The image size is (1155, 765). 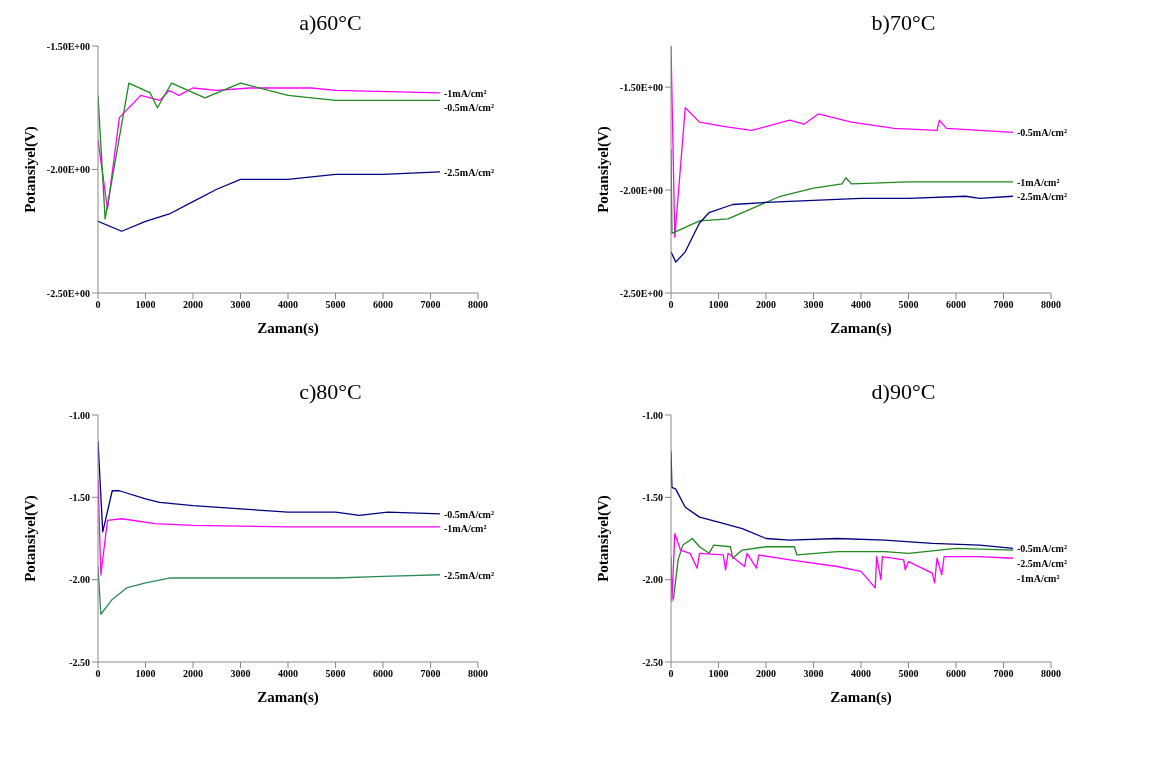 What do you see at coordinates (903, 23) in the screenshot?
I see `chart-title: b)70°C` at bounding box center [903, 23].